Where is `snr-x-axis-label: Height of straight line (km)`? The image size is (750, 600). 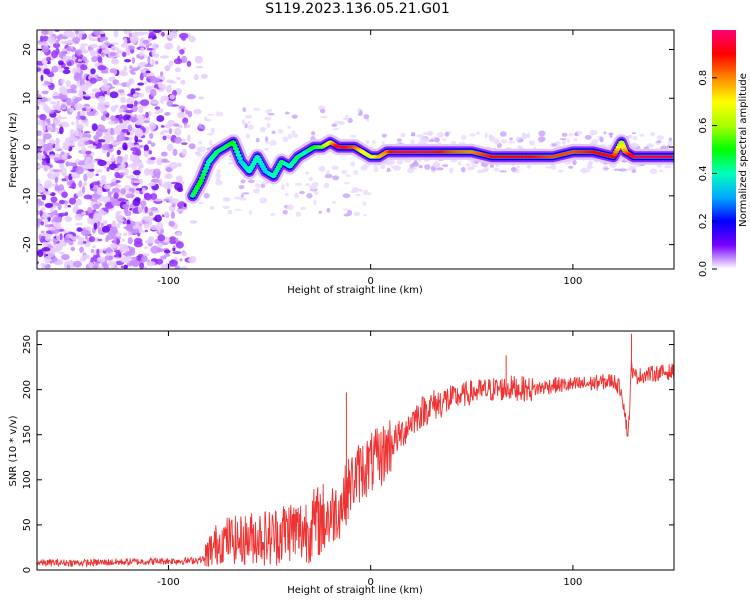
snr-x-axis-label: Height of straight line (km) is located at coordinates (355, 590).